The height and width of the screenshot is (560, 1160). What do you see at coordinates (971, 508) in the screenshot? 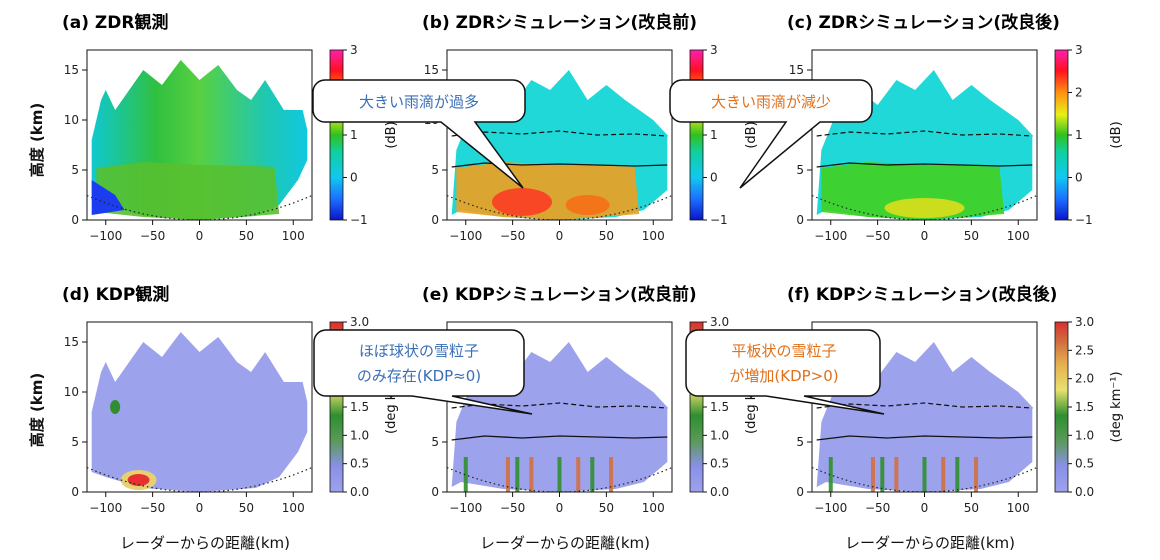
I see `panel-f-xtick-label: 50` at bounding box center [971, 508].